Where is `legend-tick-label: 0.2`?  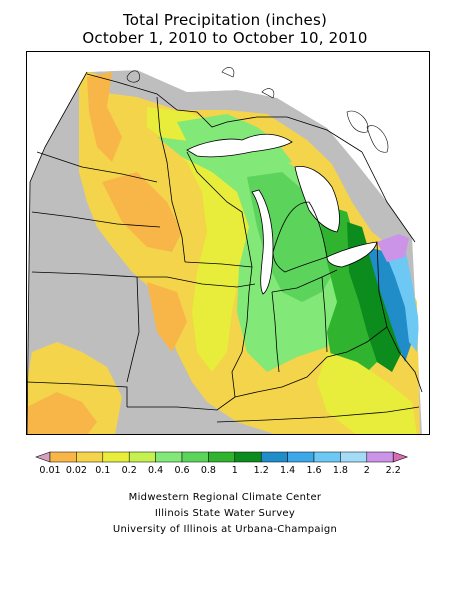
legend-tick-label: 0.2 is located at coordinates (129, 470).